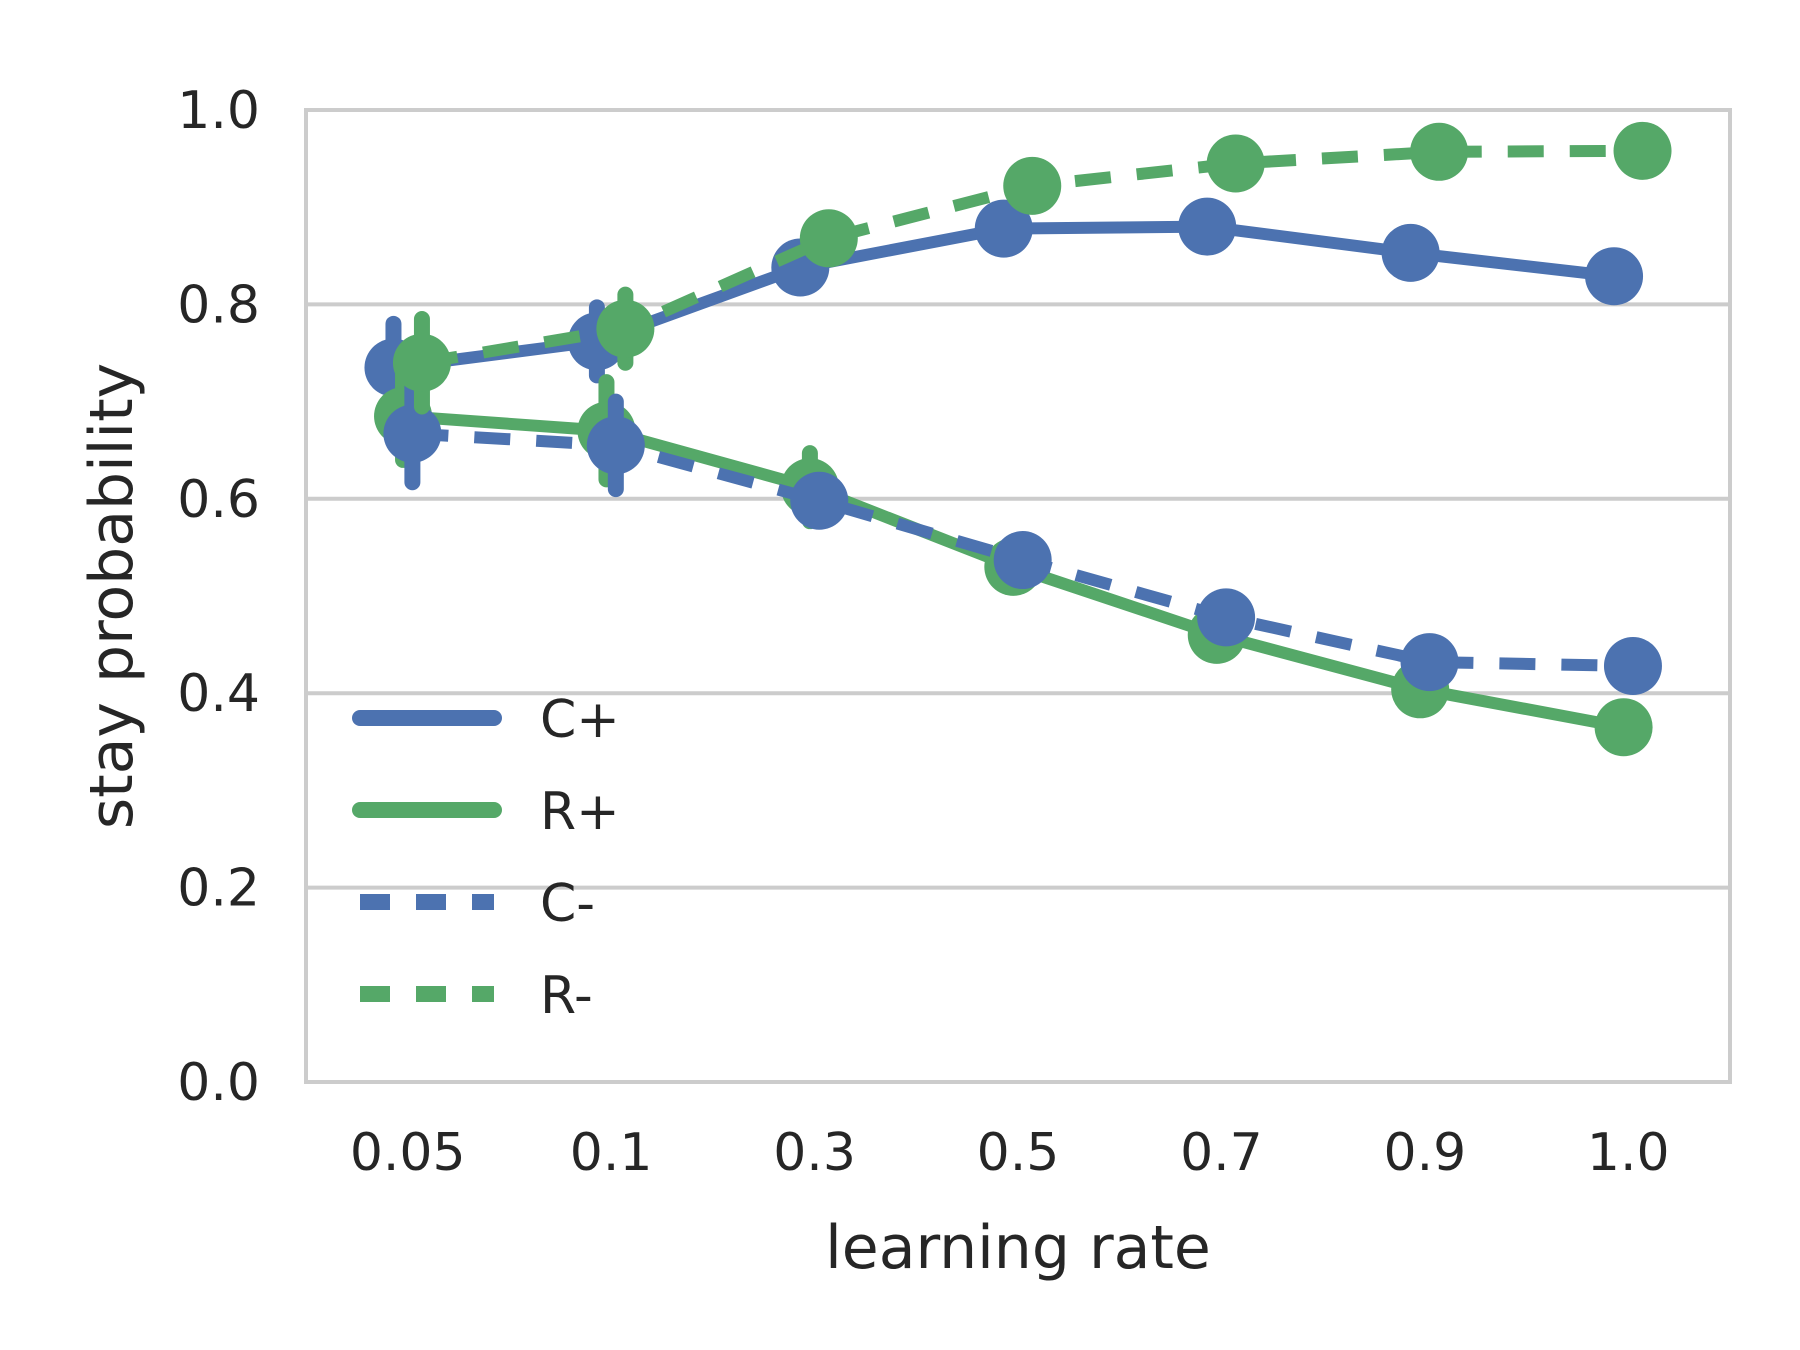  What do you see at coordinates (218, 305) in the screenshot?
I see `y-tick-label: 0.8` at bounding box center [218, 305].